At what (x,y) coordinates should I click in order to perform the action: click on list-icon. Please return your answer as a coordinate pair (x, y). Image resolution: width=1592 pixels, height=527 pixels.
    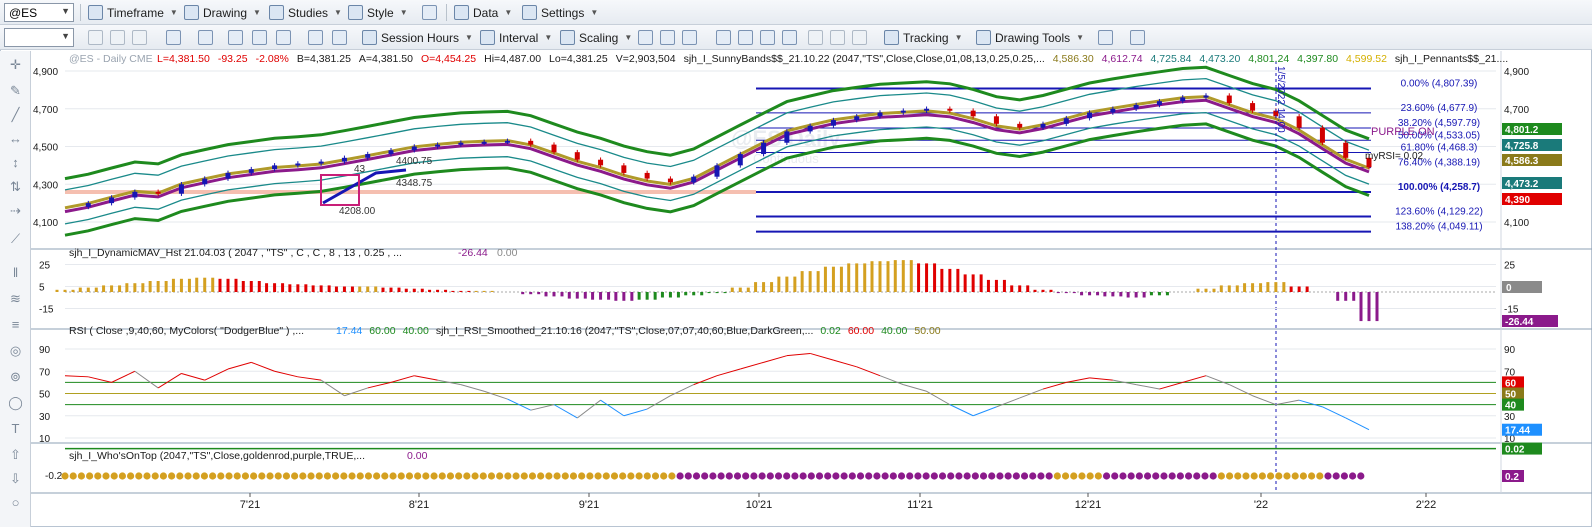
    Looking at the image, I should click on (789, 37).